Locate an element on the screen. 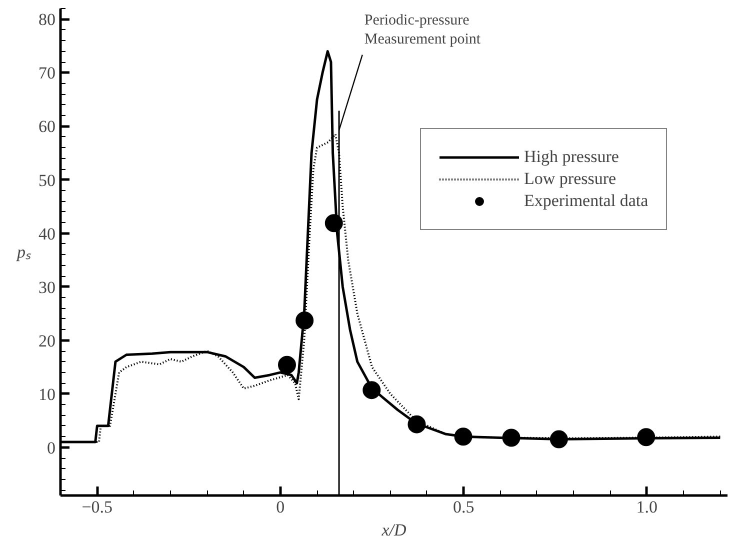 This screenshot has width=739, height=559. x-tick-label: 1.0 is located at coordinates (647, 507).